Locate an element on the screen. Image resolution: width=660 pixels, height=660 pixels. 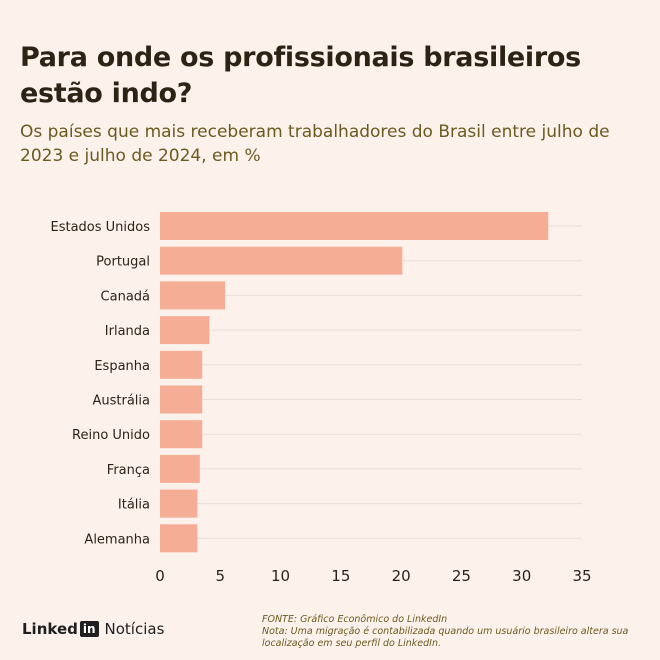
x-tick-label: 5 is located at coordinates (221, 576).